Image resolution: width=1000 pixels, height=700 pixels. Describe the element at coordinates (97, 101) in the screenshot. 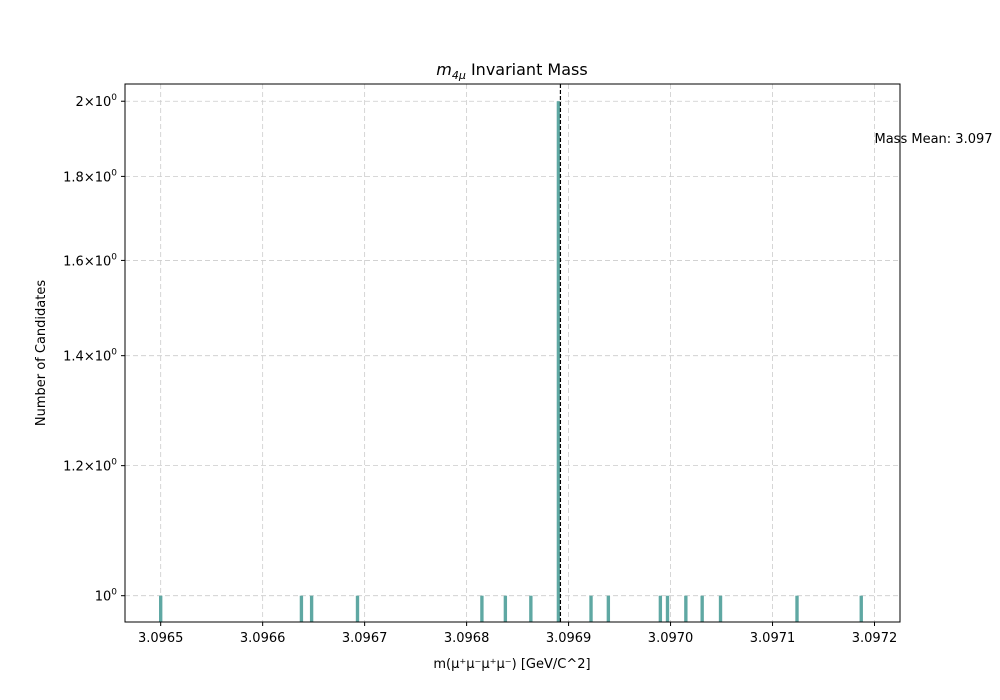

I see `y-tick-label: 2×100` at that location.